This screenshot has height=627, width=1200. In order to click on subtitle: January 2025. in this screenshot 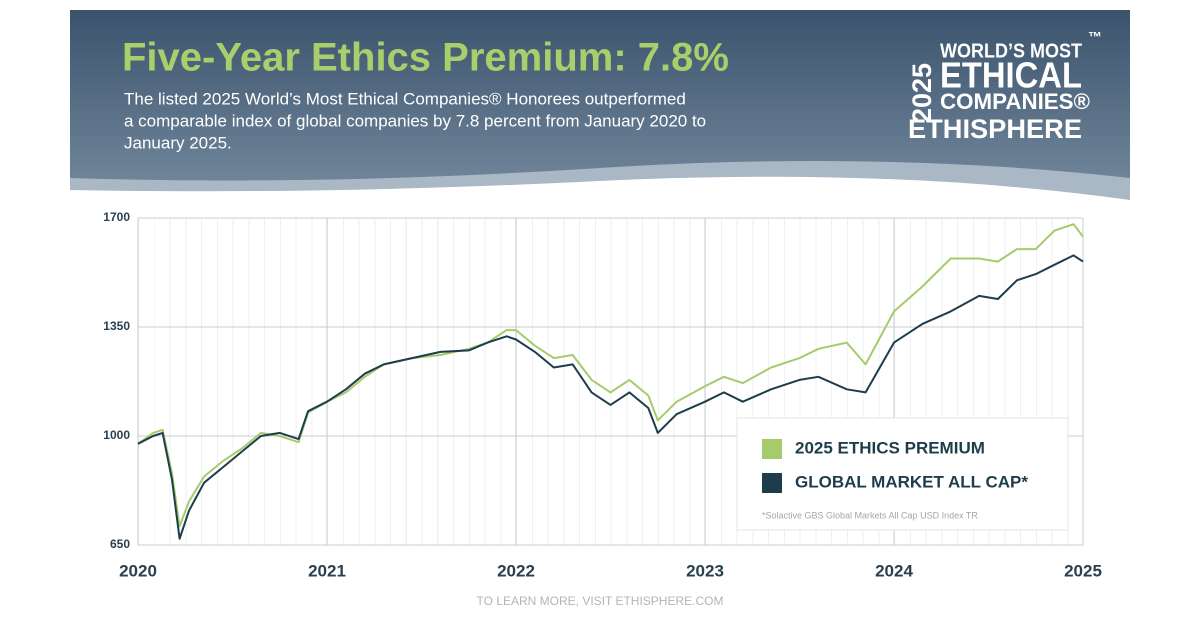, I will do `click(178, 142)`.